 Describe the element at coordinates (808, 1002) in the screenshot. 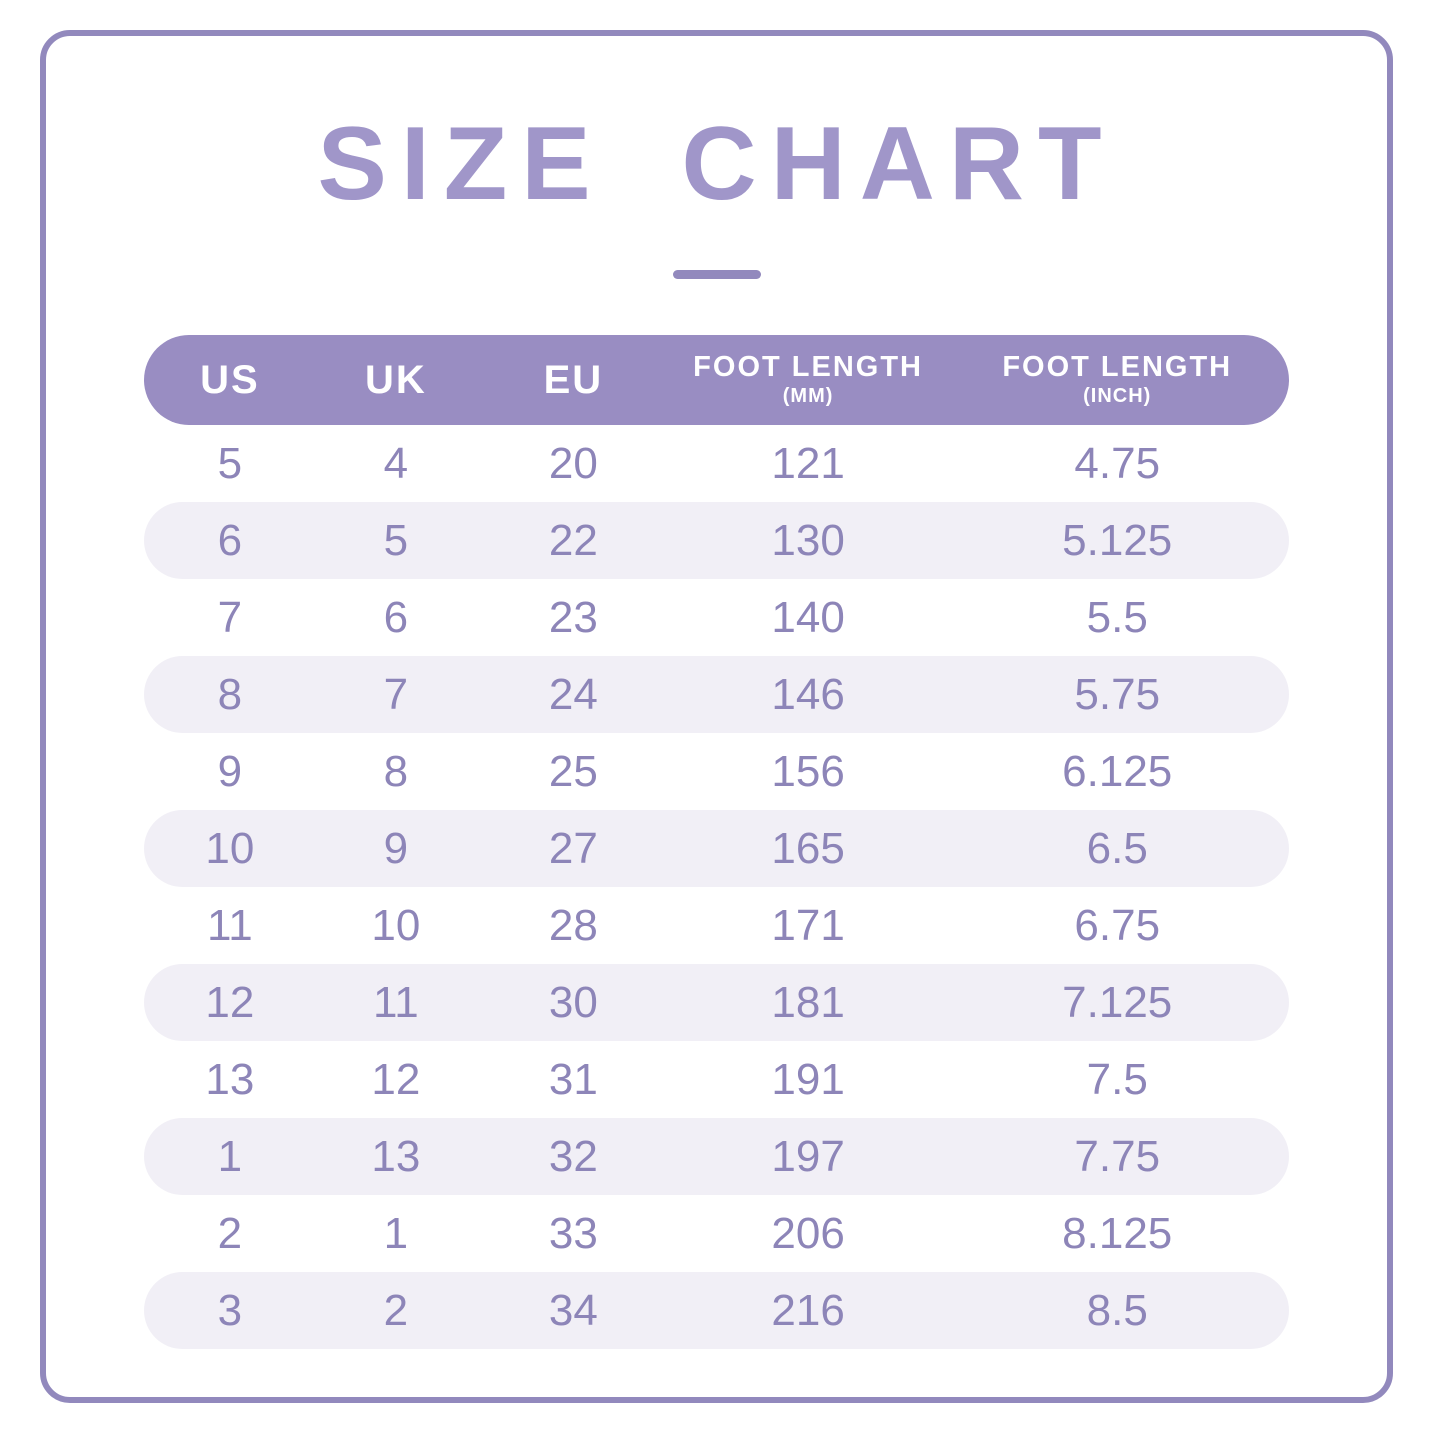

I see `table-cell: 181` at that location.